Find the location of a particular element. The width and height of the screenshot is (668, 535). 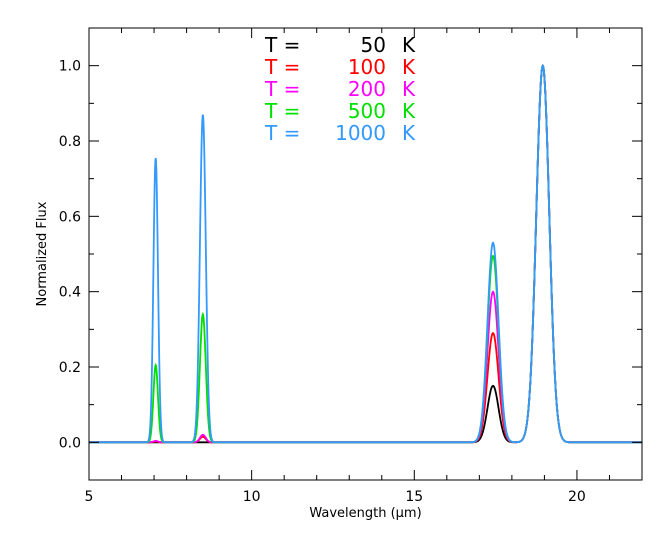

x-tick-label: 10 is located at coordinates (252, 497).